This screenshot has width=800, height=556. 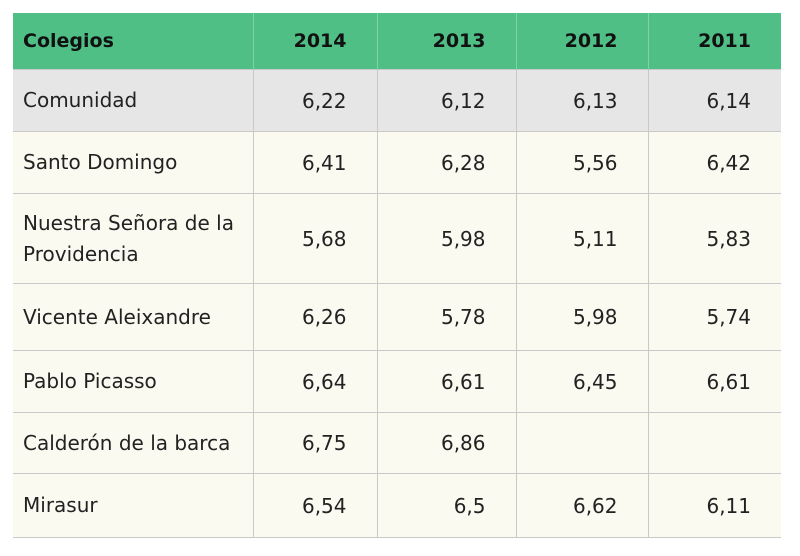 I want to click on header-2011: 2011, so click(x=714, y=41).